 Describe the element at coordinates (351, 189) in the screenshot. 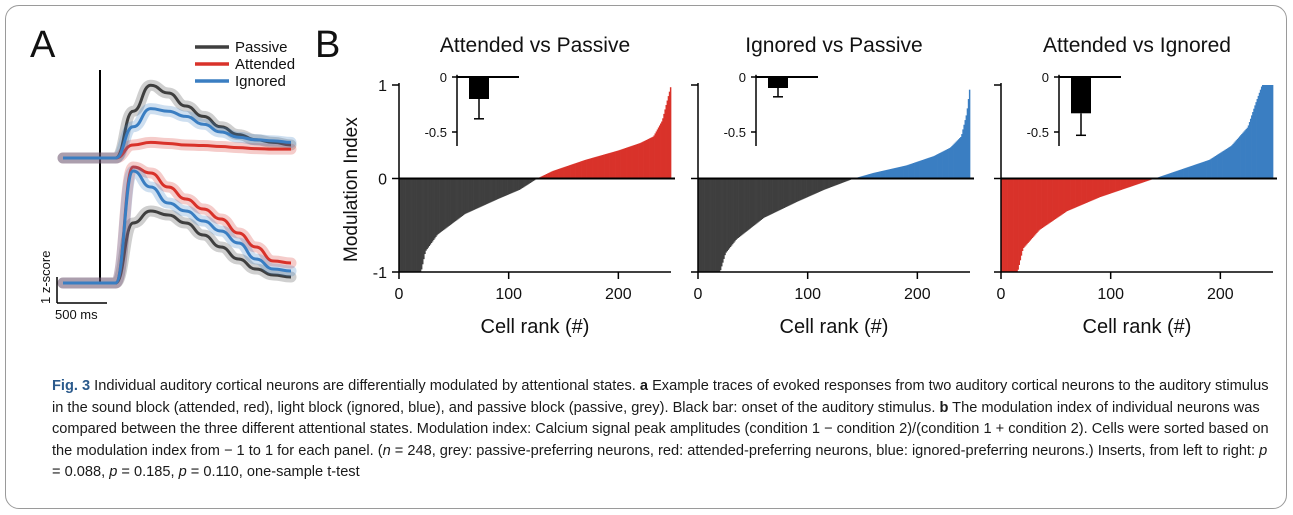

I see `panel-b-y-axis-label: Modulation Index` at that location.